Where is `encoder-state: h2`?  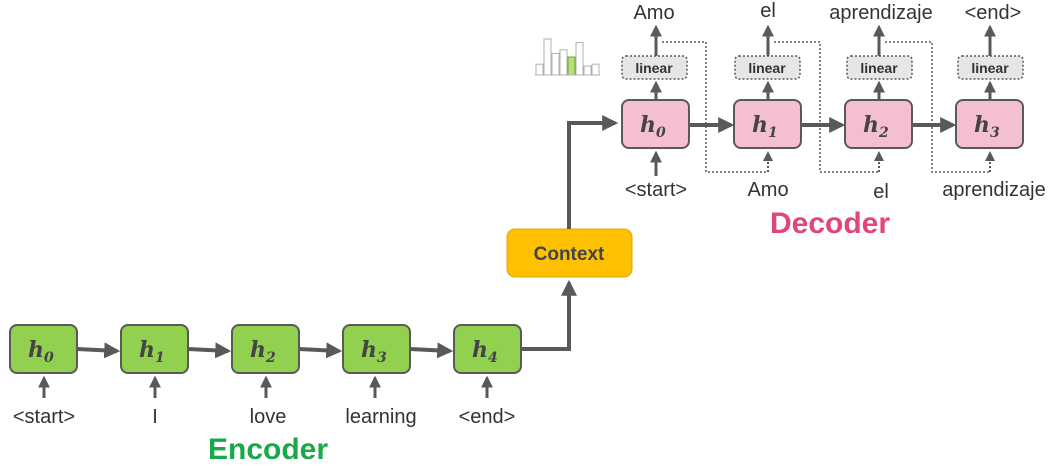 encoder-state: h2 is located at coordinates (265, 349).